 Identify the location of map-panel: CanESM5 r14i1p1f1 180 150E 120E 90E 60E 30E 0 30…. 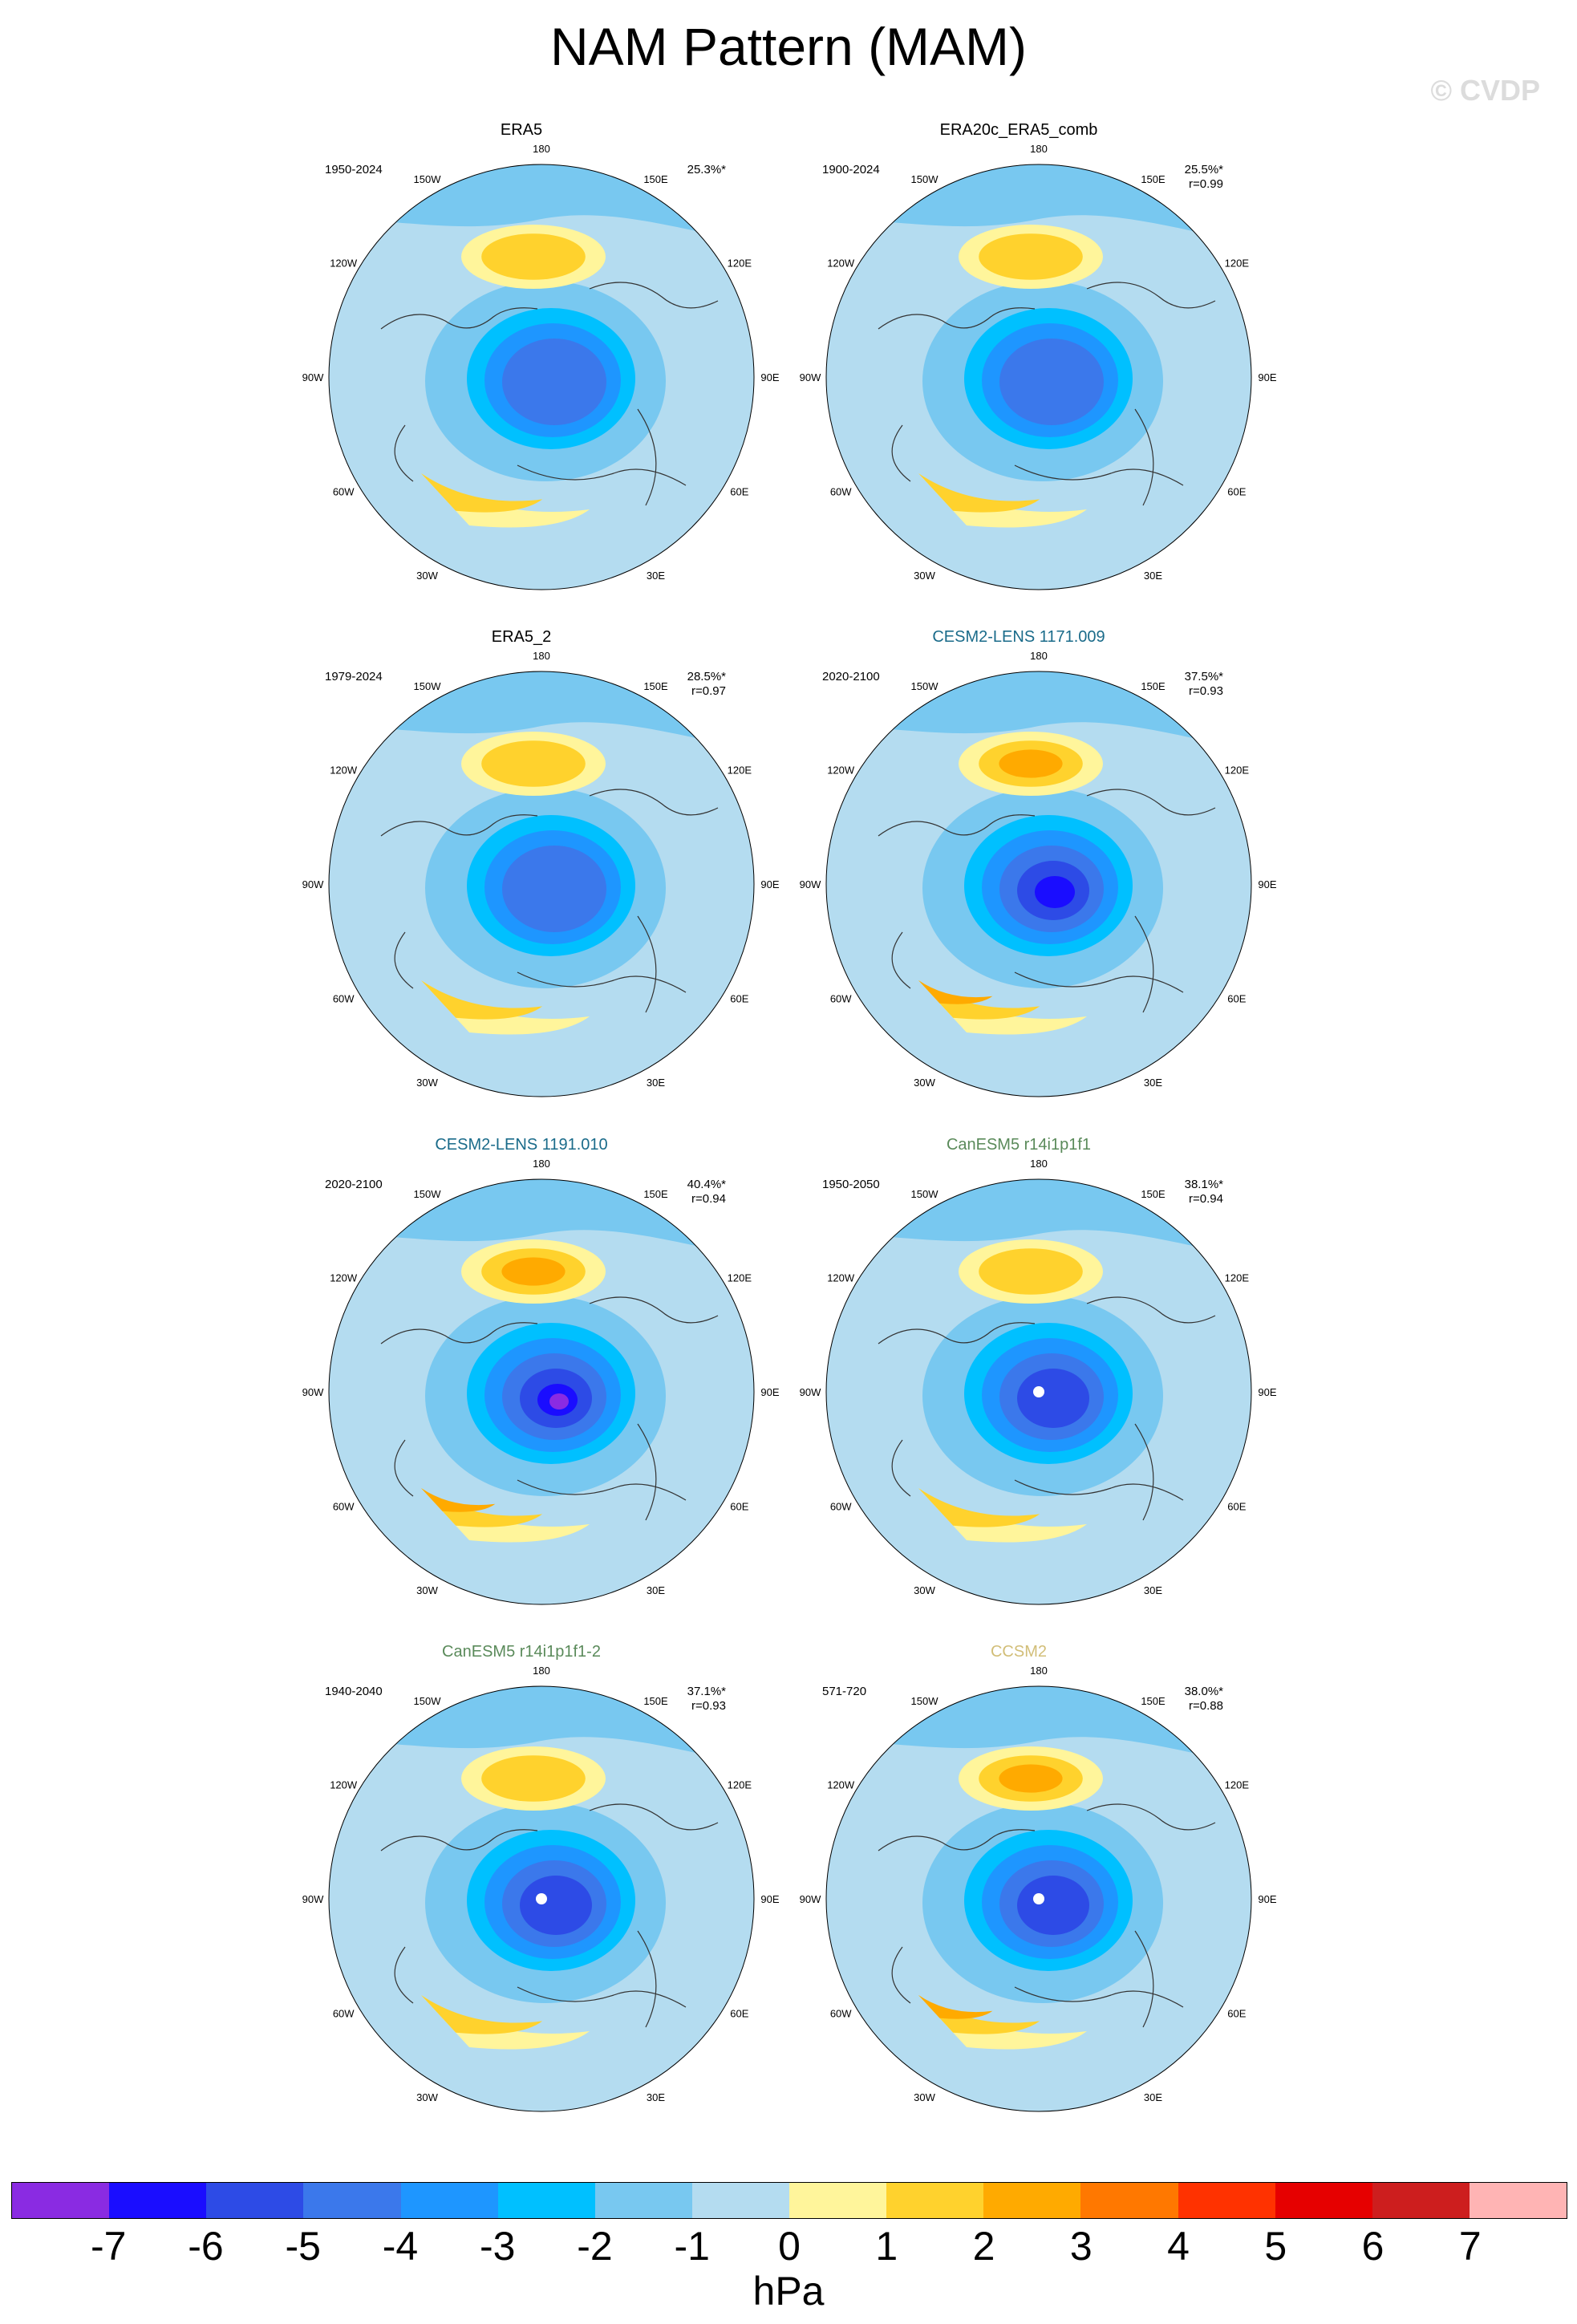
(1043, 1375).